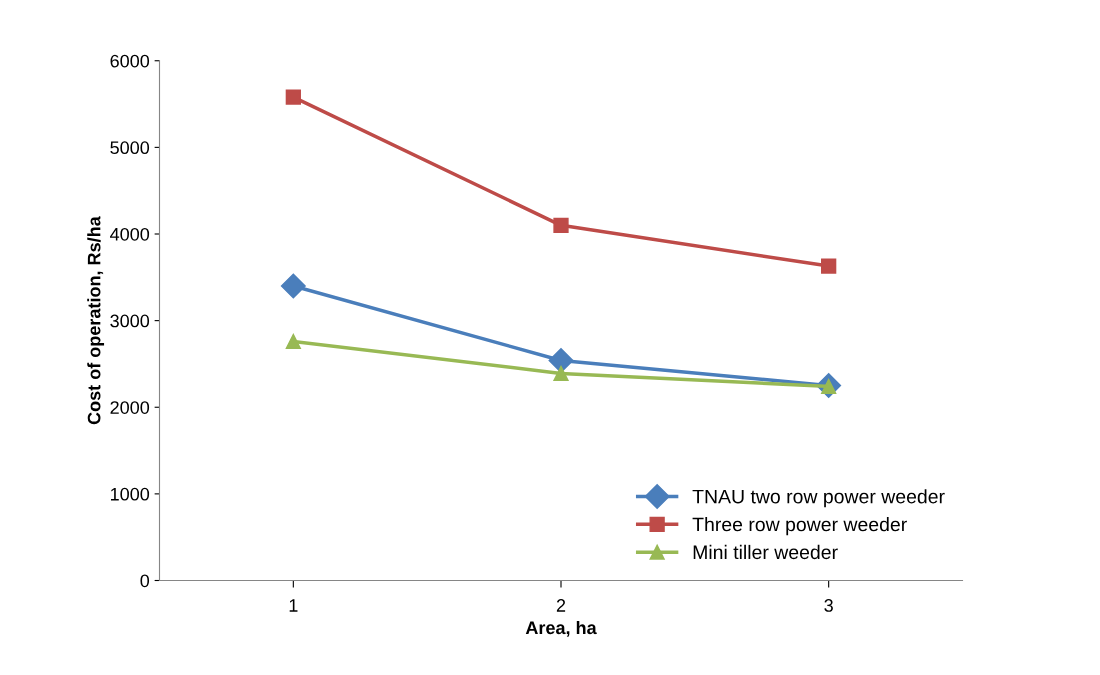 The width and height of the screenshot is (1100, 675). Describe the element at coordinates (145, 581) in the screenshot. I see `y-tick-label: 0` at that location.